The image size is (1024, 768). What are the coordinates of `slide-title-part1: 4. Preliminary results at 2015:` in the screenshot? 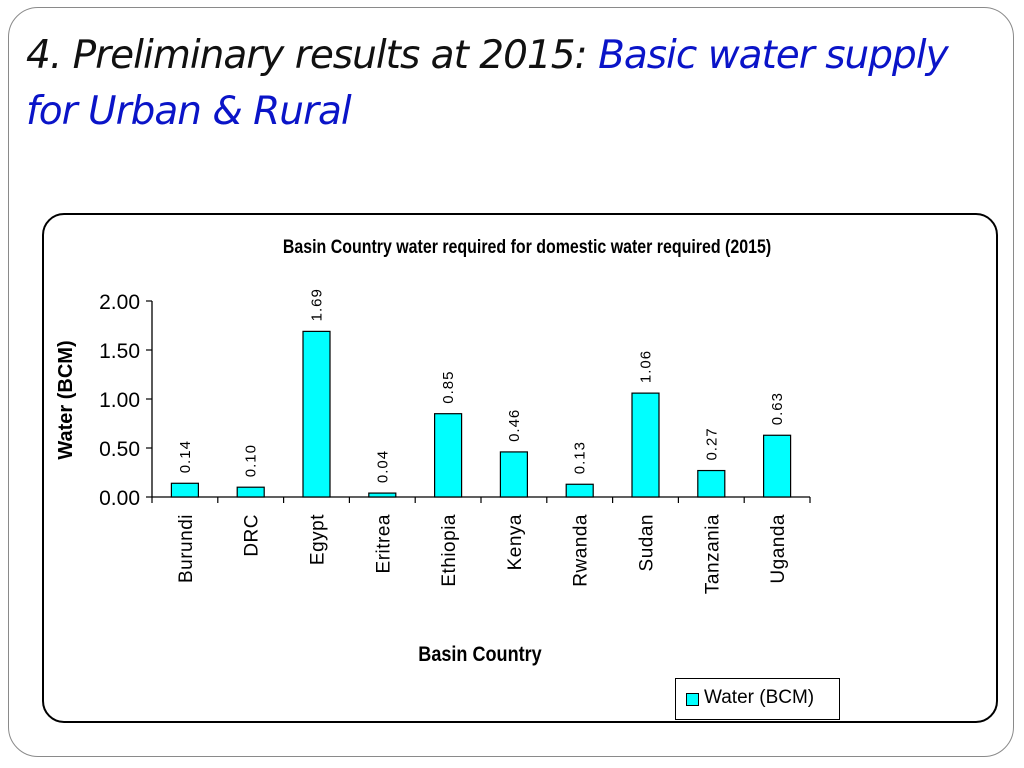 It's located at (312, 55).